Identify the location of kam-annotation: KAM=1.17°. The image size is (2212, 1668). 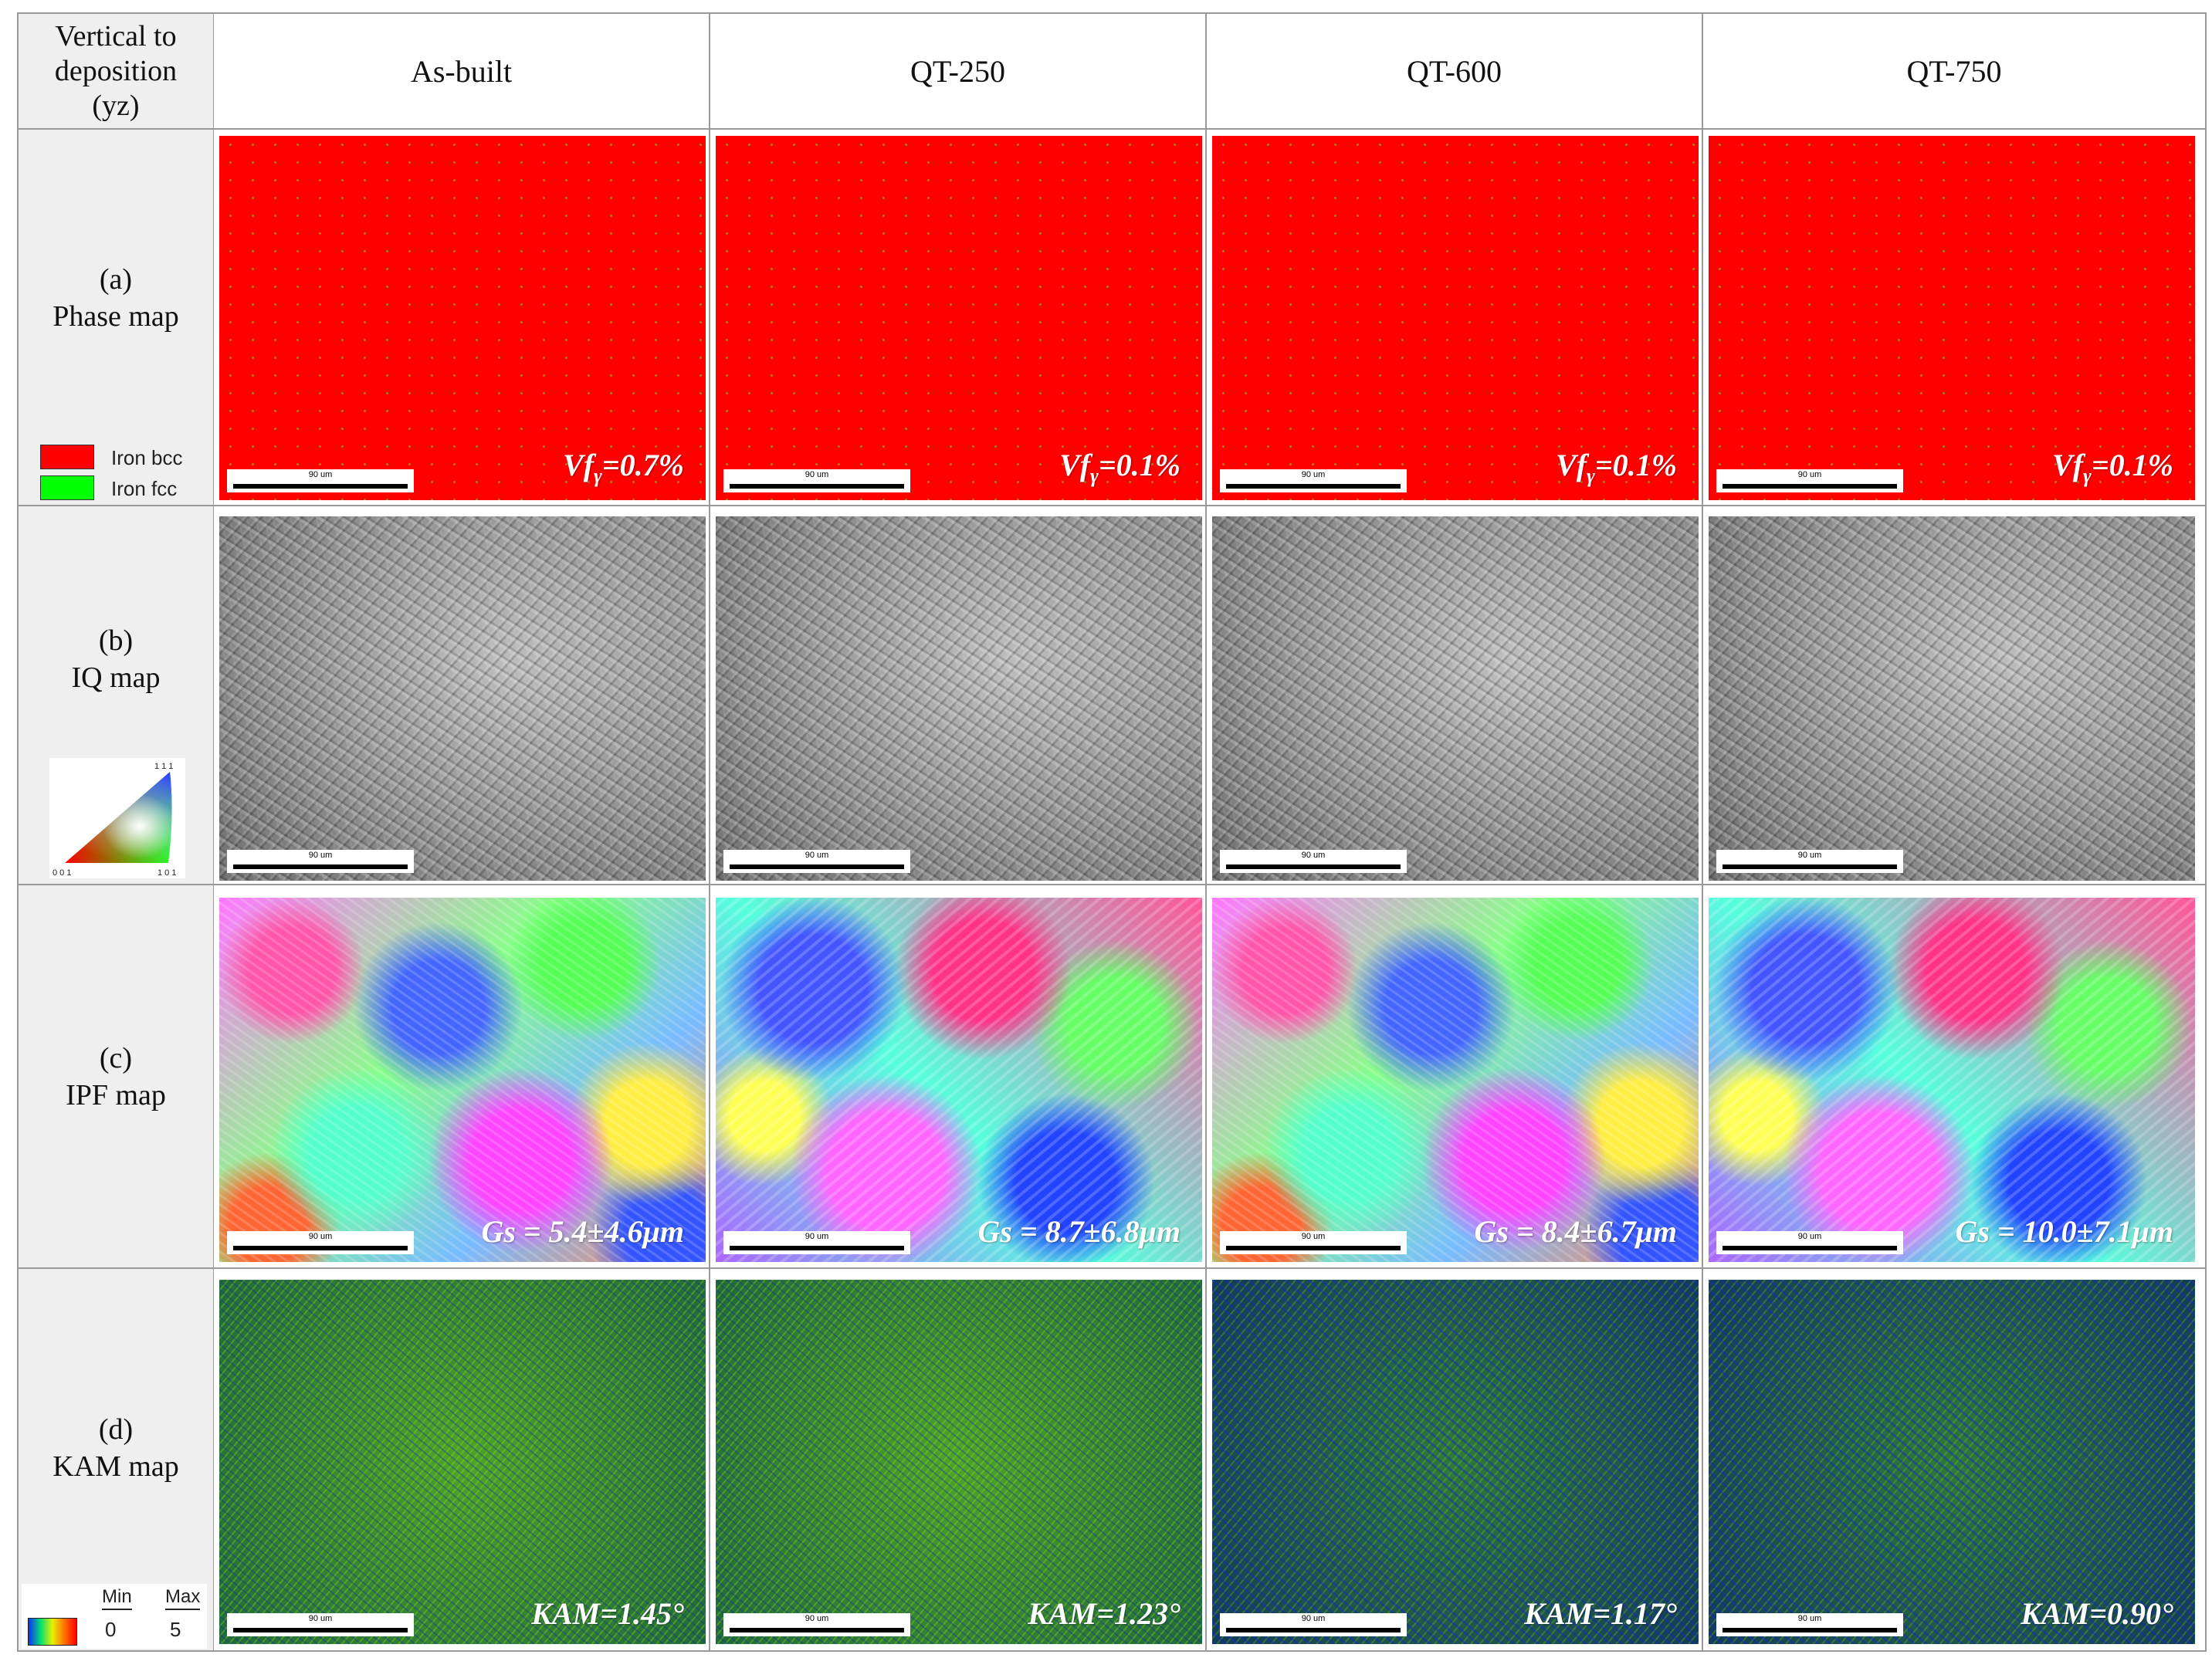
(1600, 1613).